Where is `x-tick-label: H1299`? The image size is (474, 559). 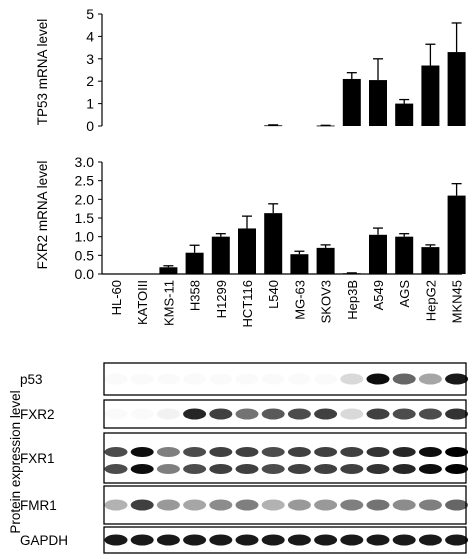 x-tick-label: H1299 is located at coordinates (221, 299).